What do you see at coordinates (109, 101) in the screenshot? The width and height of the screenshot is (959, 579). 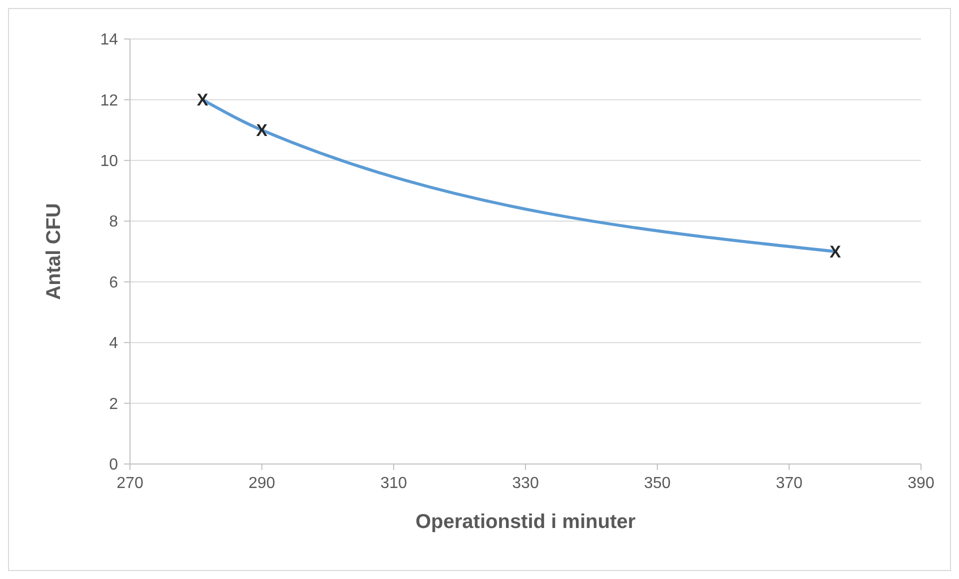 I see `y-tick-label: 12` at bounding box center [109, 101].